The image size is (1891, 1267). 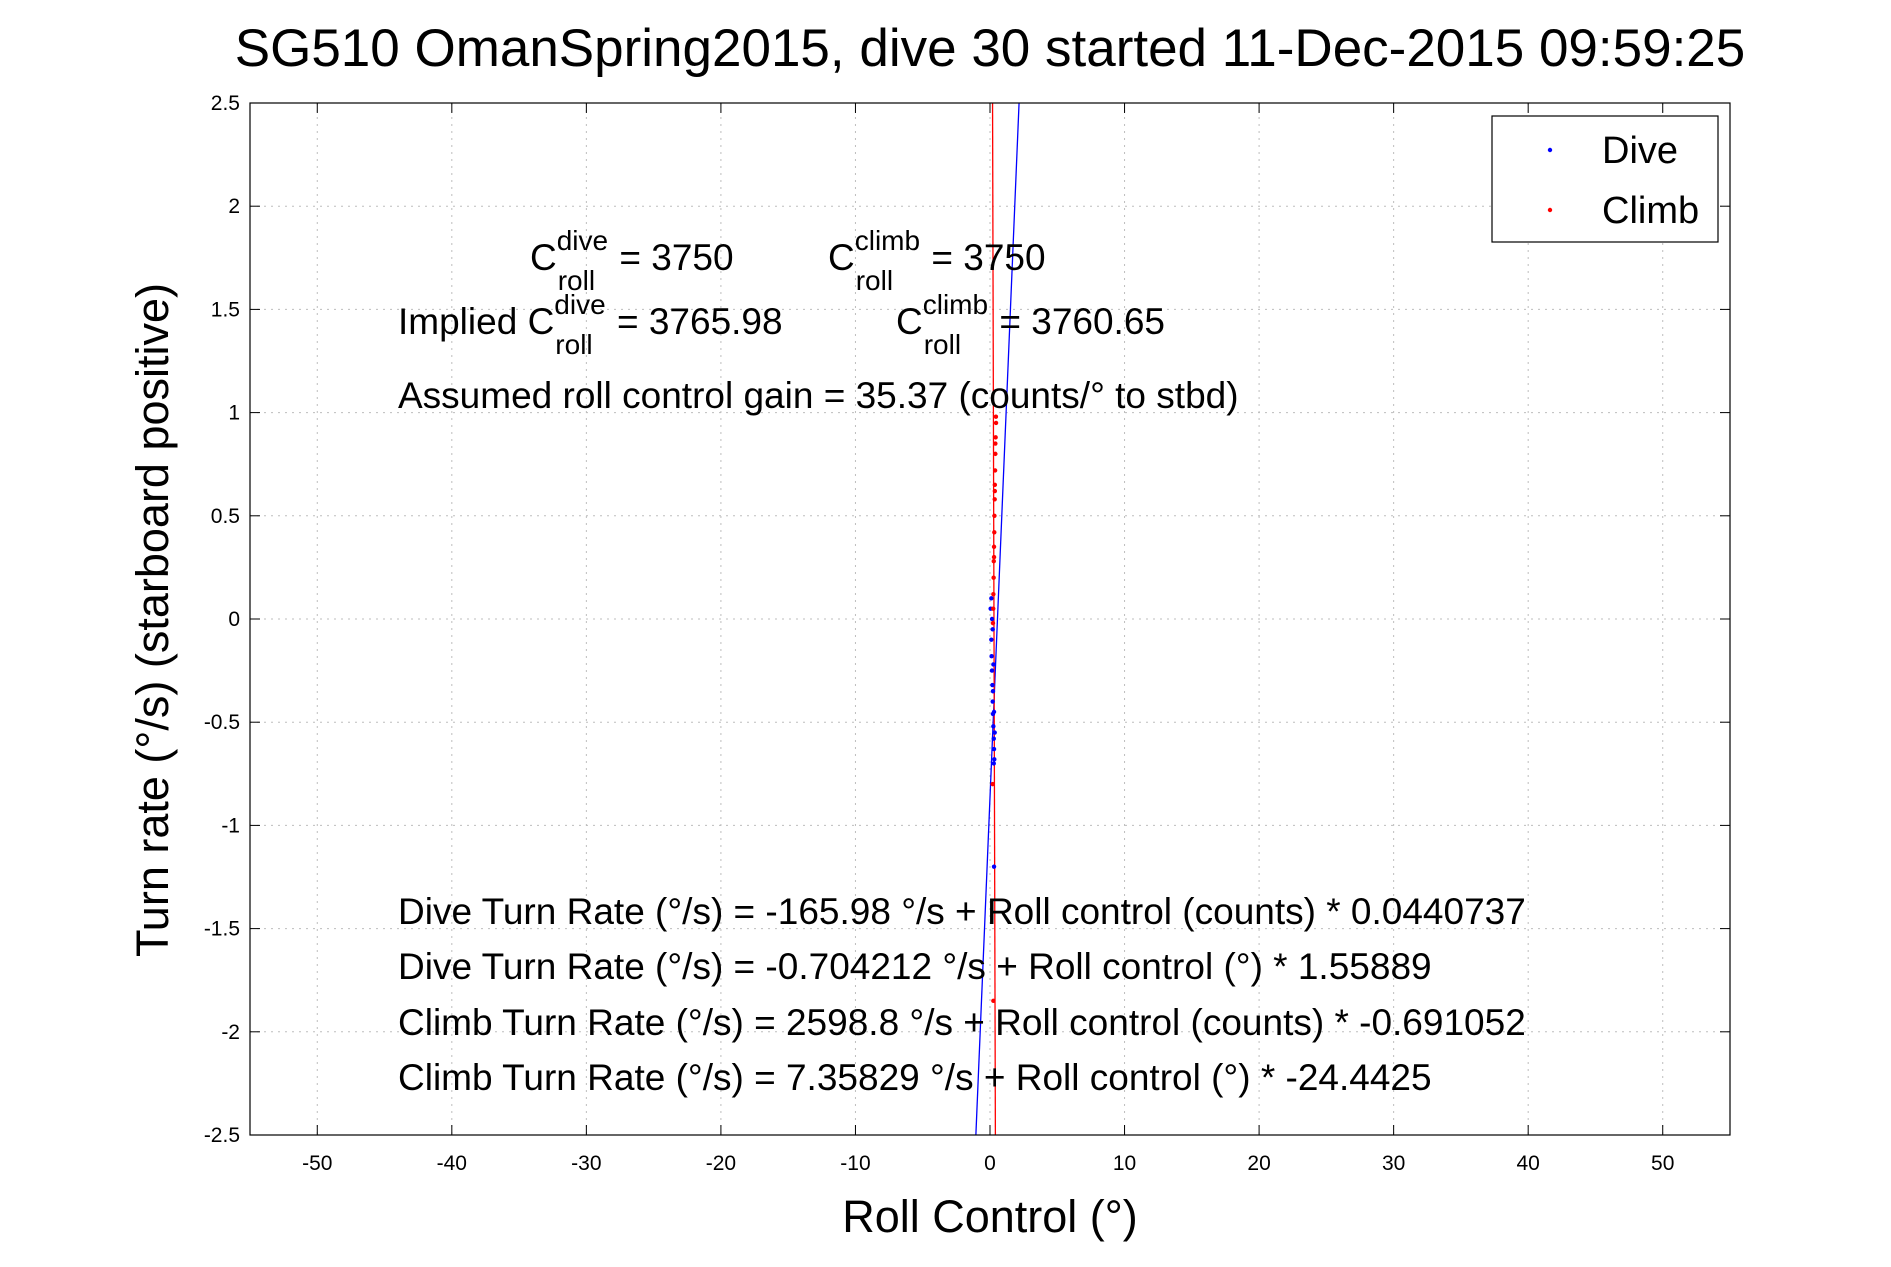 I want to click on x-axis-title: Roll Control (°), so click(x=990, y=1216).